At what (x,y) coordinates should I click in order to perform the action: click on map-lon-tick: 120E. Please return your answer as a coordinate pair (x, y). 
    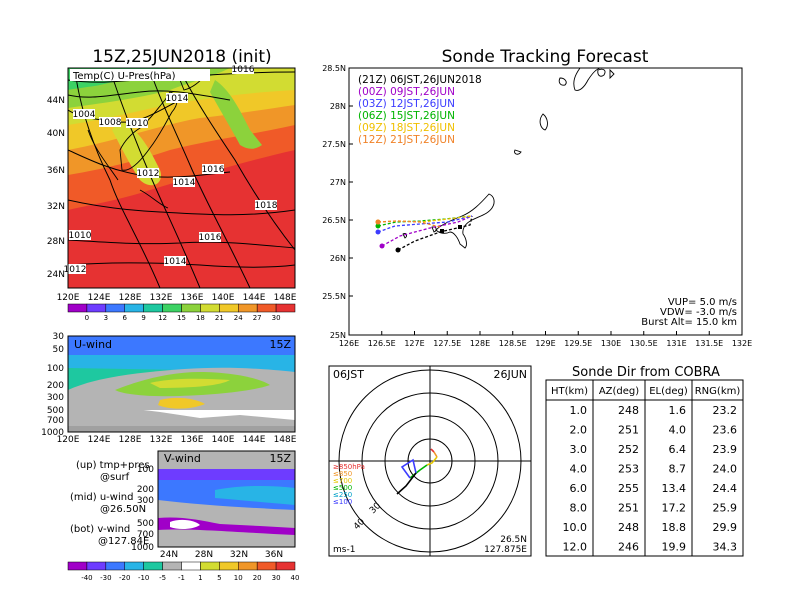
    Looking at the image, I should click on (68, 298).